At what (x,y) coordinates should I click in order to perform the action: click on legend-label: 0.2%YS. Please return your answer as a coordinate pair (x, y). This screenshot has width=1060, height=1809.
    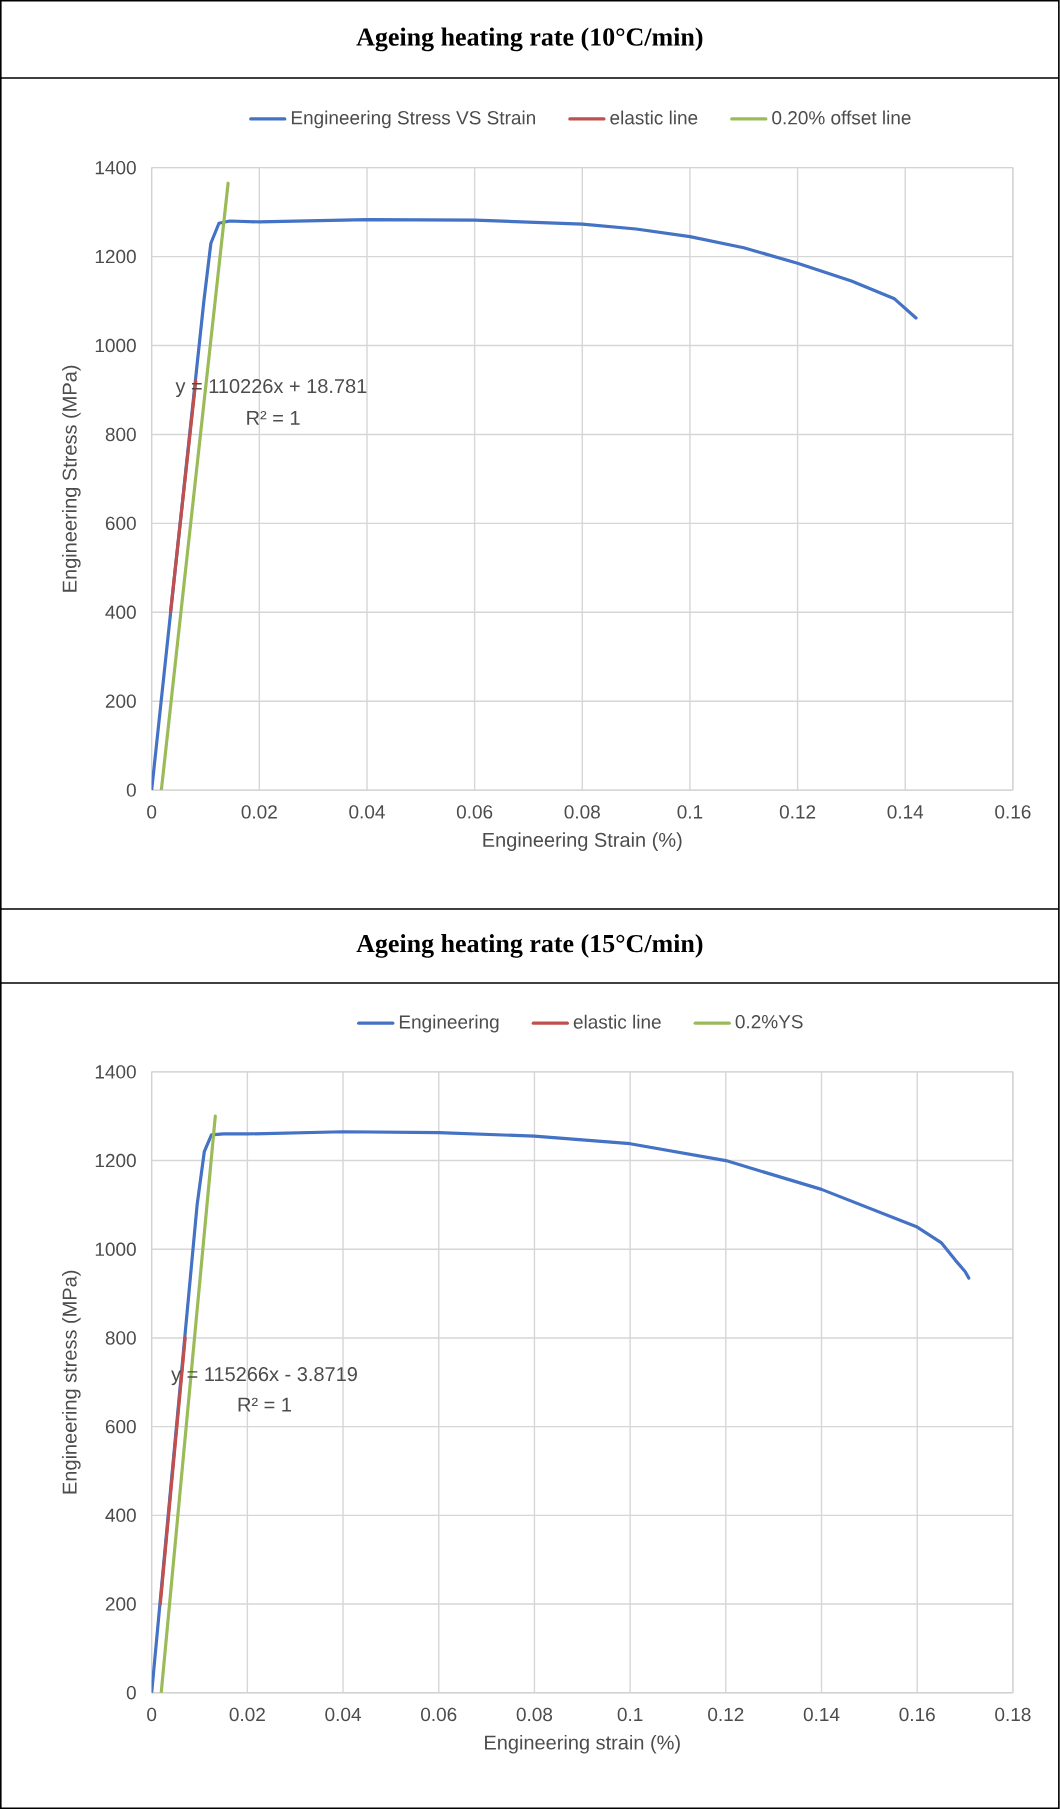
    Looking at the image, I should click on (769, 1022).